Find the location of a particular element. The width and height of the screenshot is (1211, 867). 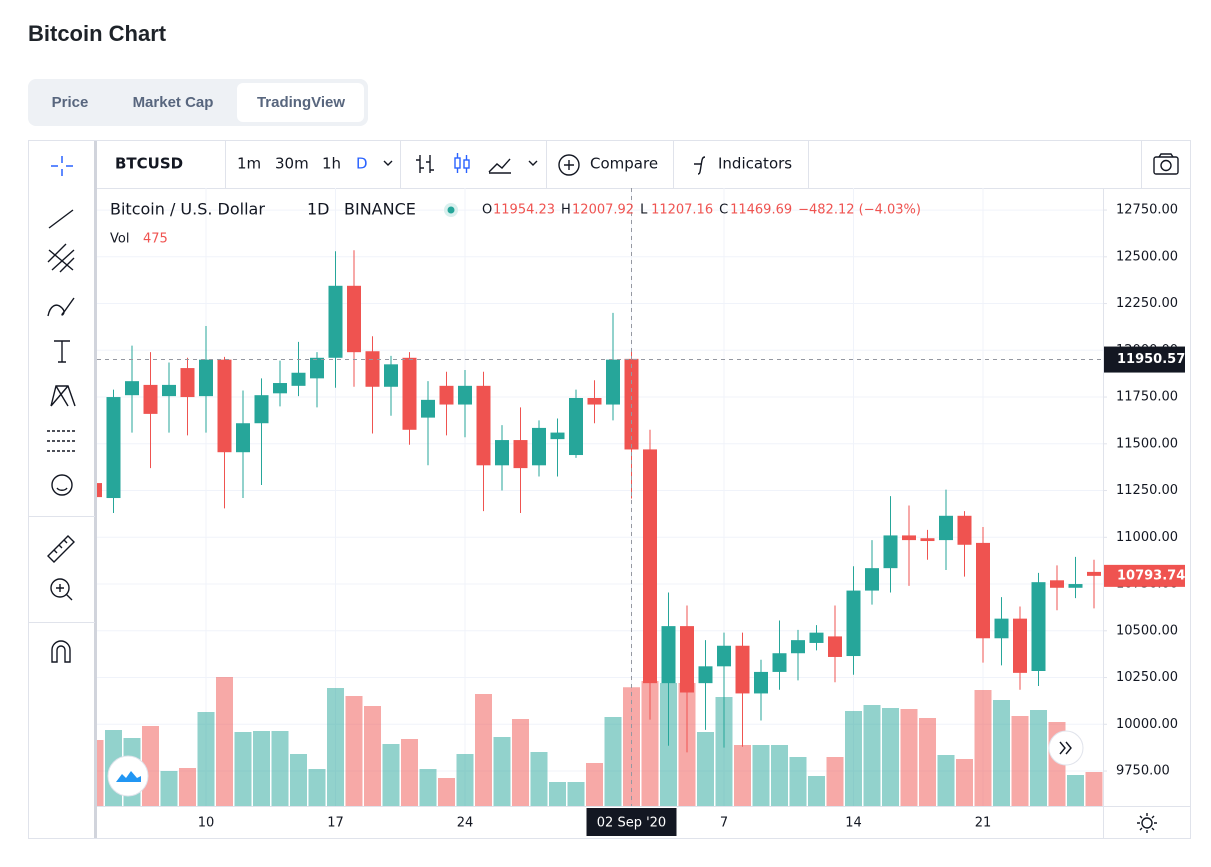

candles-icon is located at coordinates (462, 163).